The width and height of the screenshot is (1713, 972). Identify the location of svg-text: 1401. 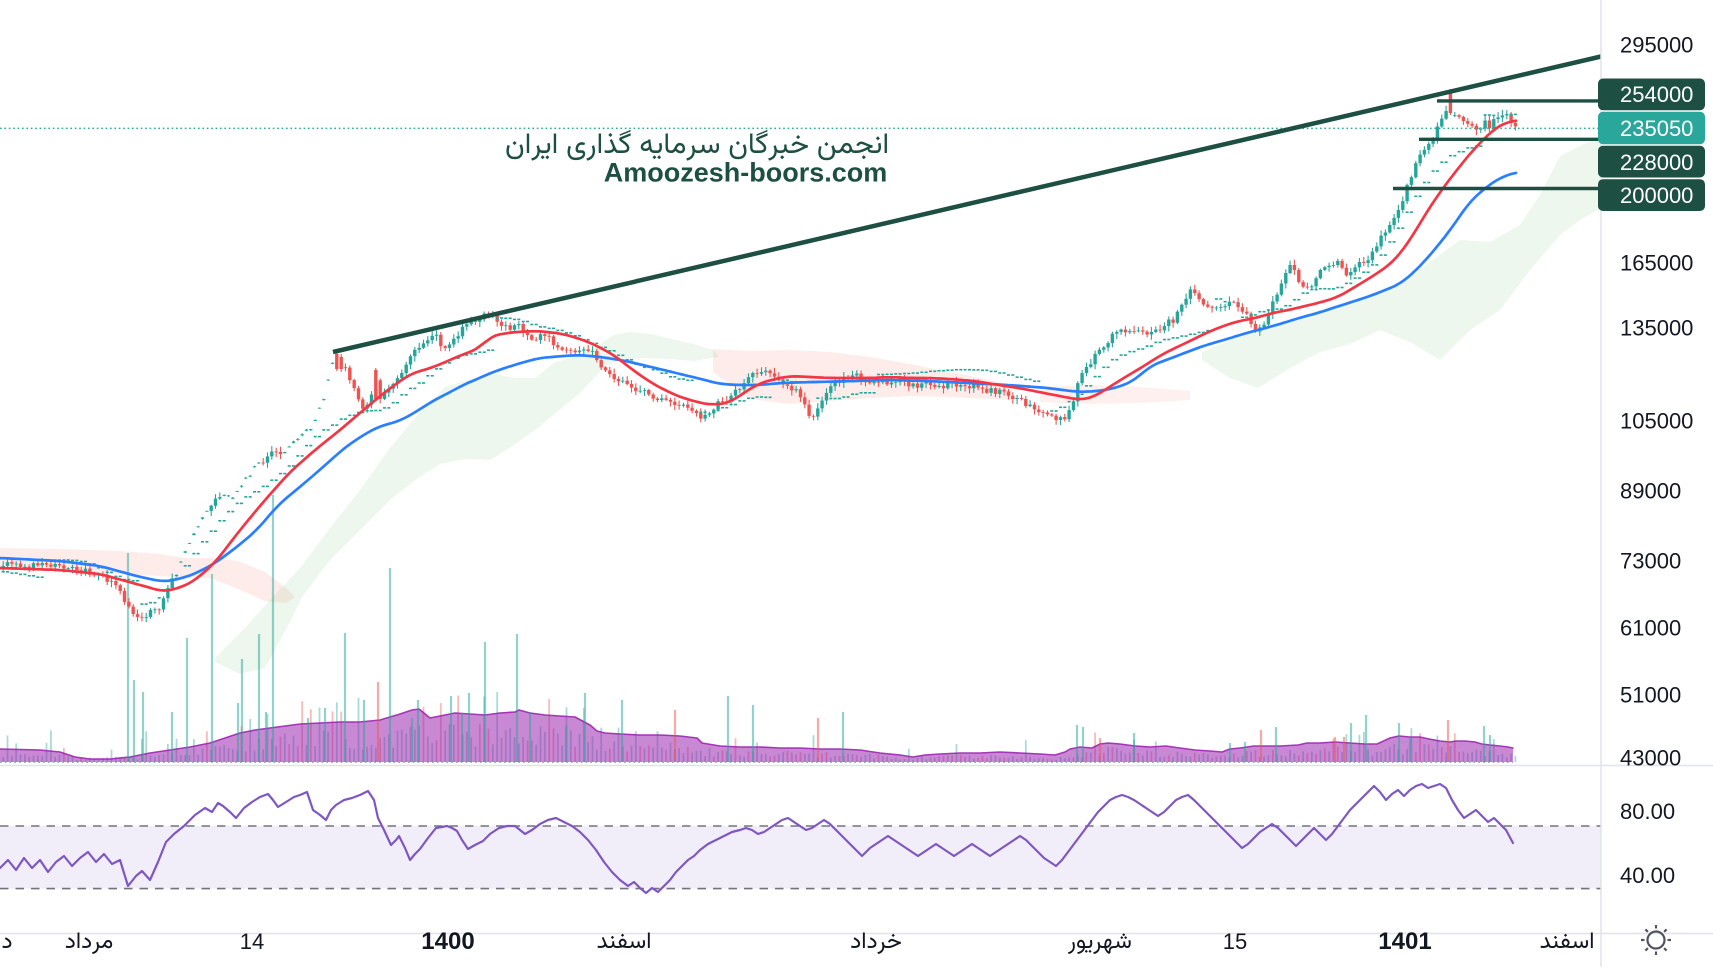
(1404, 941).